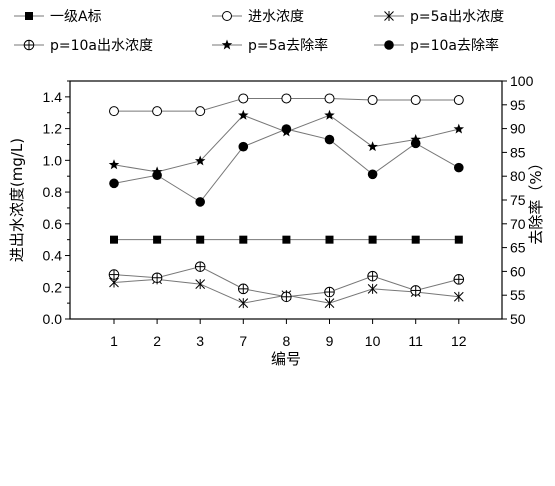  I want to click on series-6-line, so click(286, 165).